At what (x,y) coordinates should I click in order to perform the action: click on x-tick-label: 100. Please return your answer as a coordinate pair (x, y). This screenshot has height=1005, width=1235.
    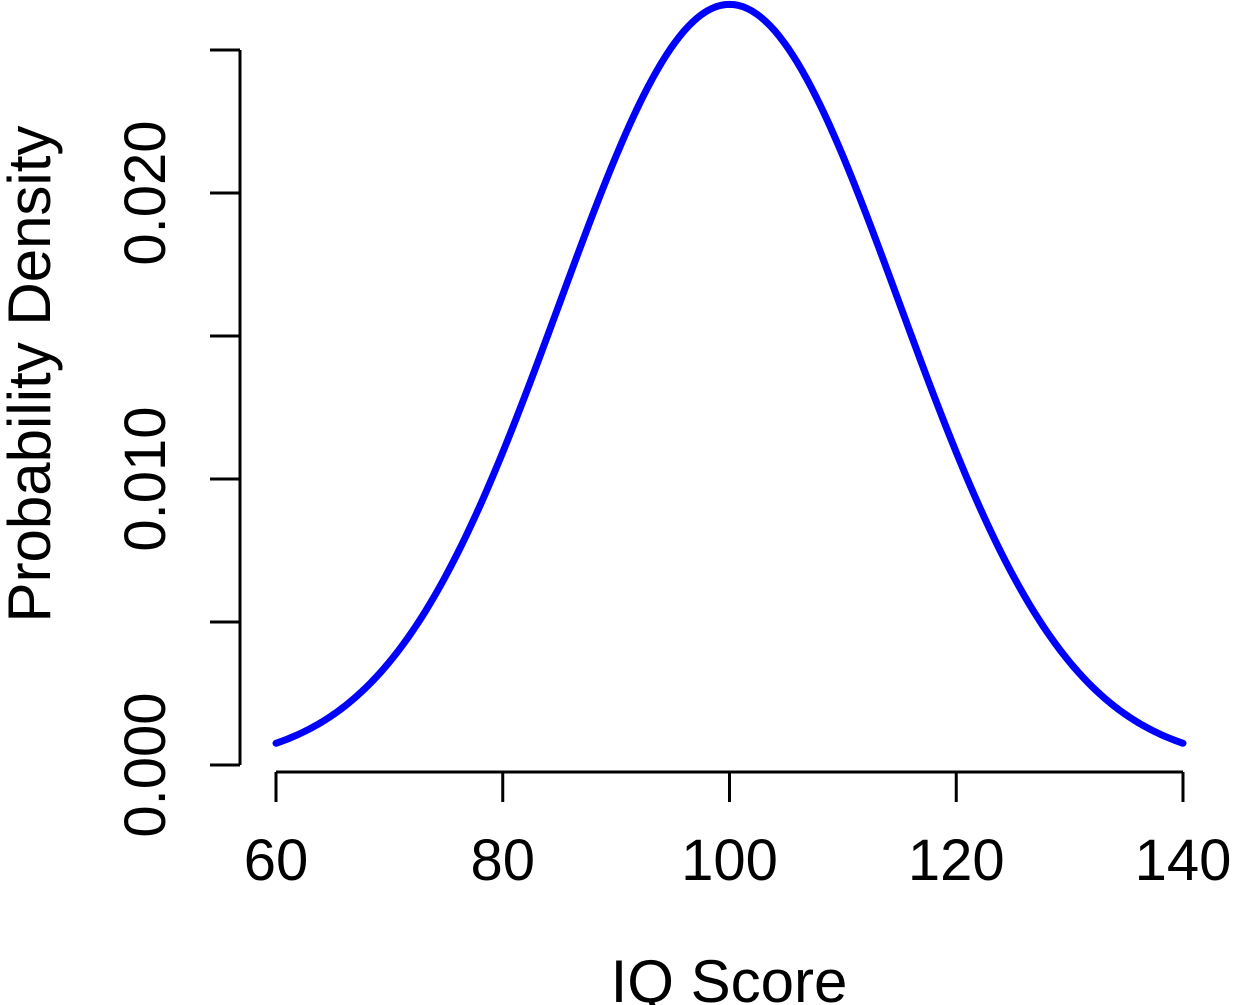
    Looking at the image, I should click on (729, 860).